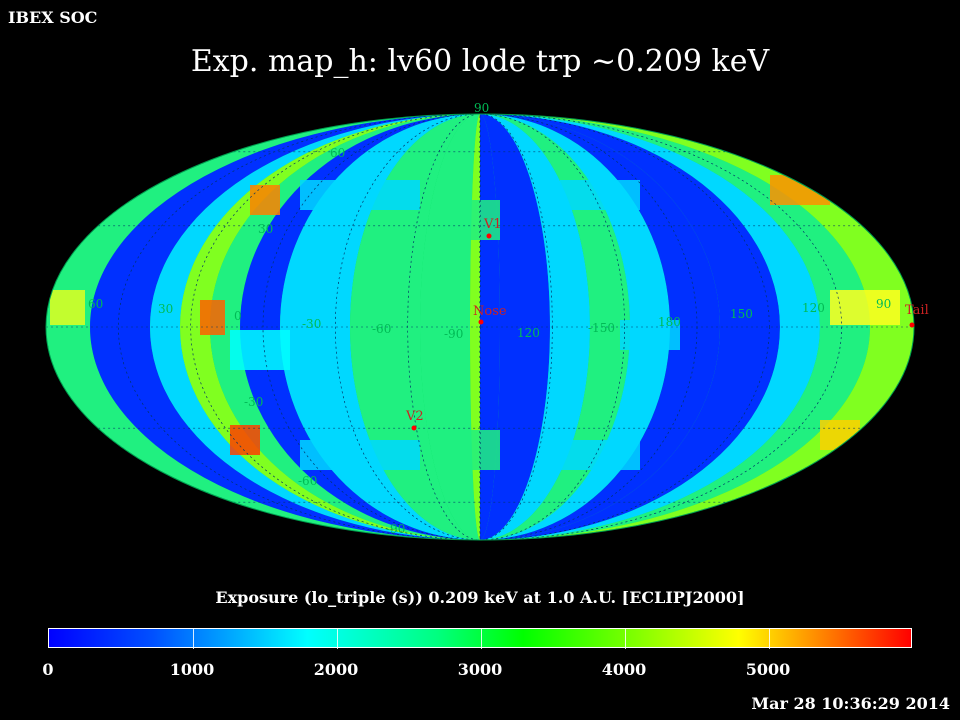 This screenshot has height=720, width=960. I want to click on colorbar, so click(480, 638).